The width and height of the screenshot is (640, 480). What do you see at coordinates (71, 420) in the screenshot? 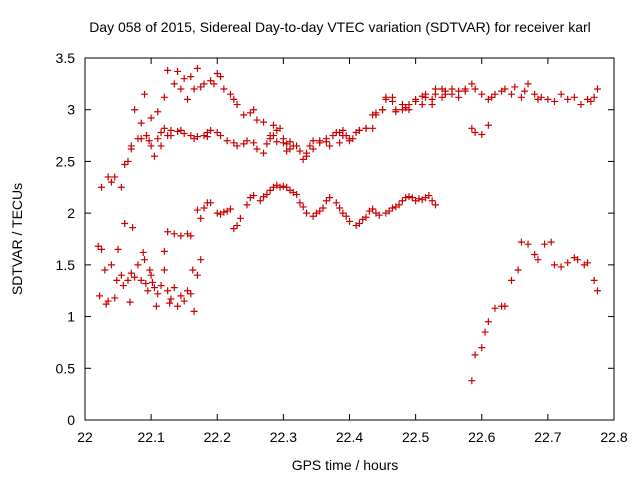
I see `y-tick-label: 0` at bounding box center [71, 420].